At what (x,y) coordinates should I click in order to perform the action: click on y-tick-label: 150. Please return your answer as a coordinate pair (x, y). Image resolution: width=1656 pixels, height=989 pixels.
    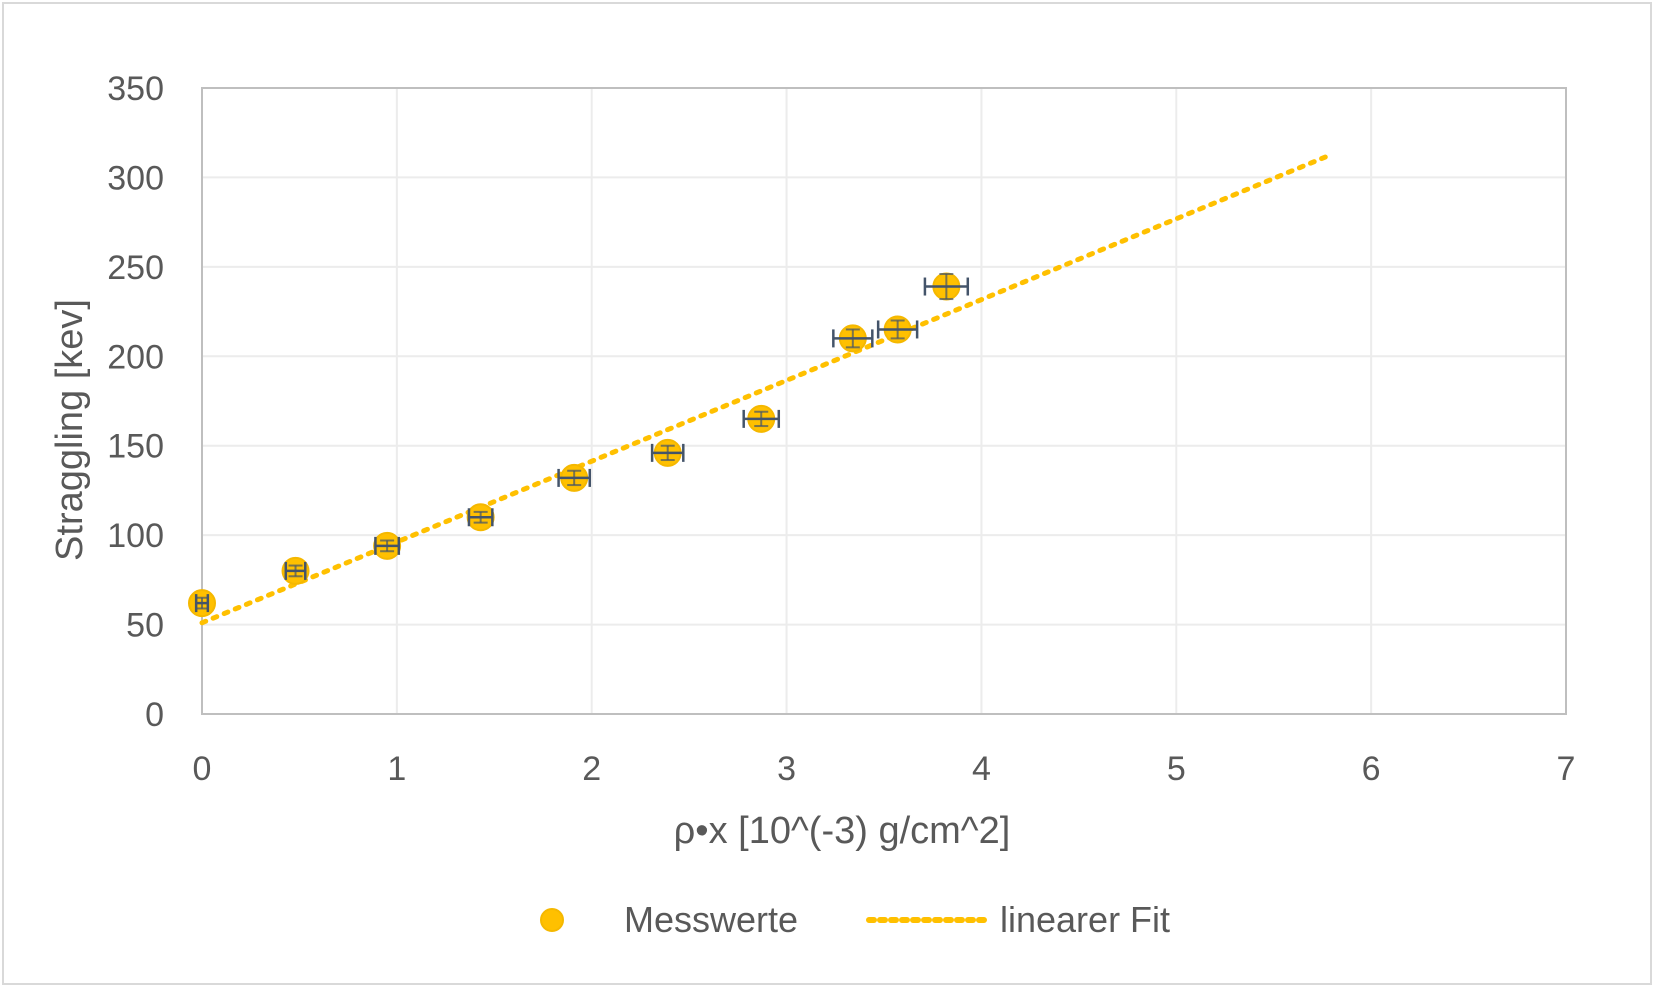
    Looking at the image, I should click on (135, 447).